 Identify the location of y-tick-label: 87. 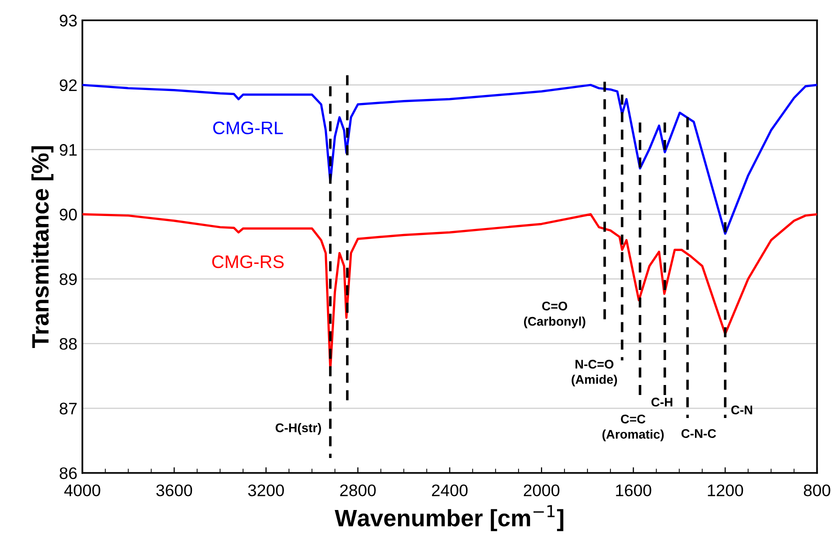
(68, 408).